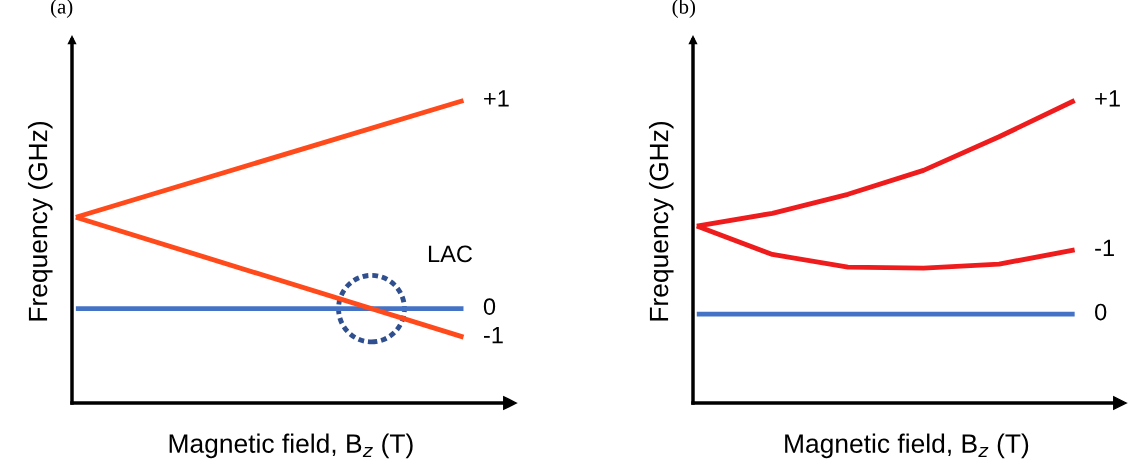 The height and width of the screenshot is (469, 1137). I want to click on chart-title: (b), so click(684, 9).